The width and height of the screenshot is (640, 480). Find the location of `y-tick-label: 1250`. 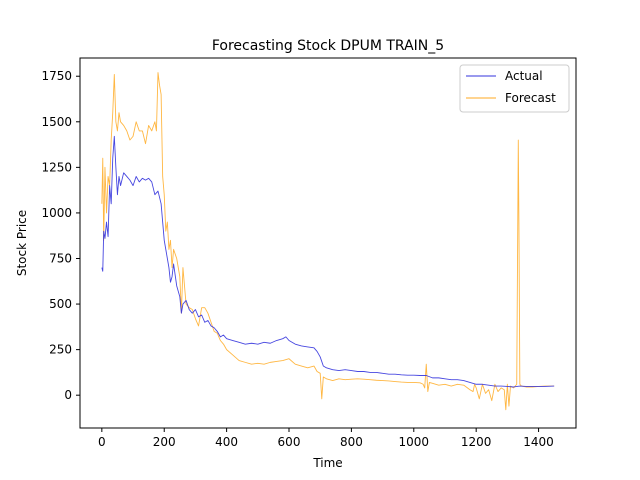

y-tick-label: 1250 is located at coordinates (56, 167).